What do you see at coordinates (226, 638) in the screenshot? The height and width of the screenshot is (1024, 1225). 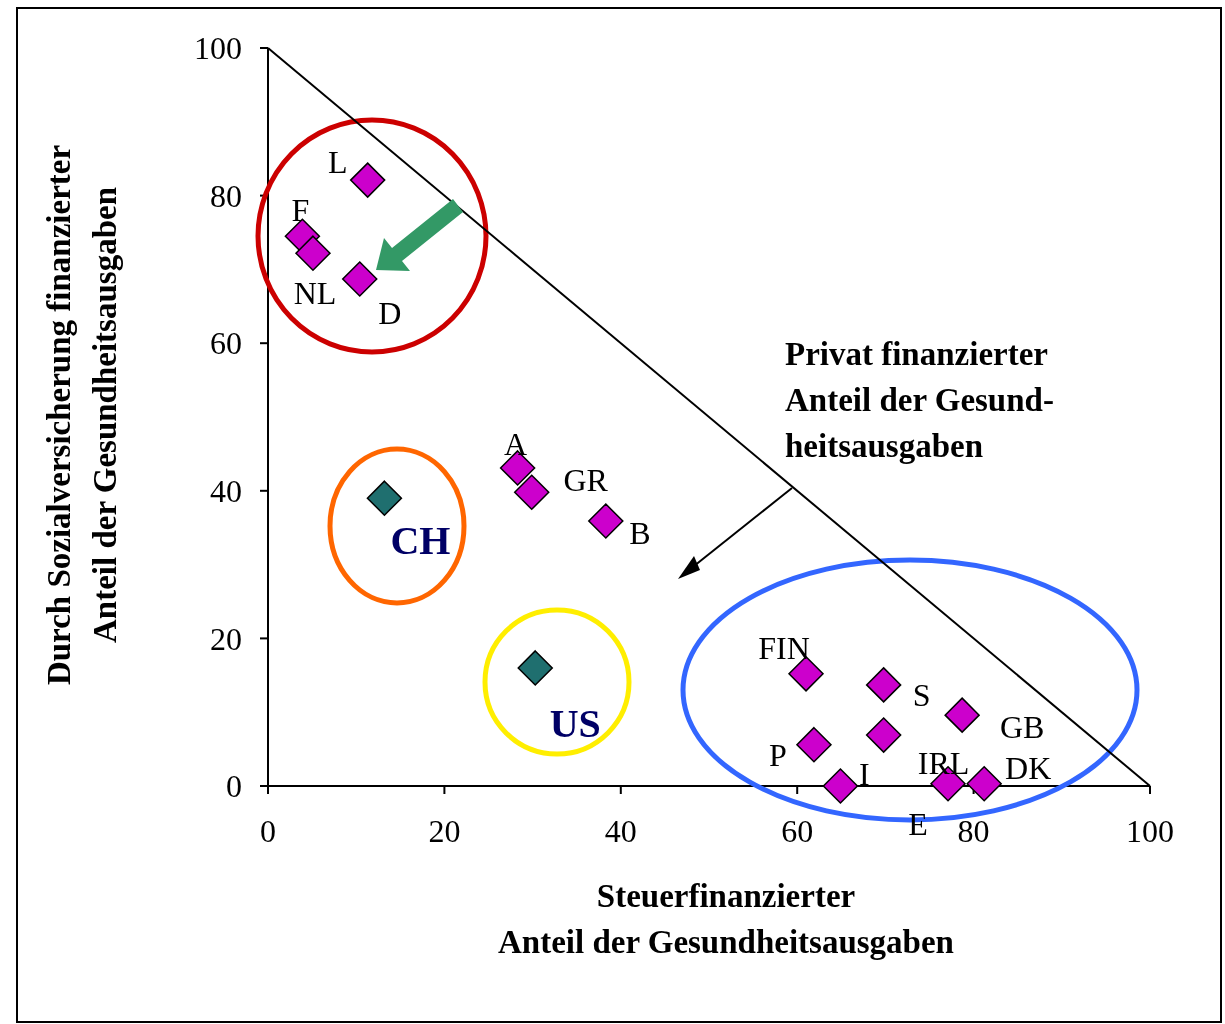 I see `y-tick-label: 20` at bounding box center [226, 638].